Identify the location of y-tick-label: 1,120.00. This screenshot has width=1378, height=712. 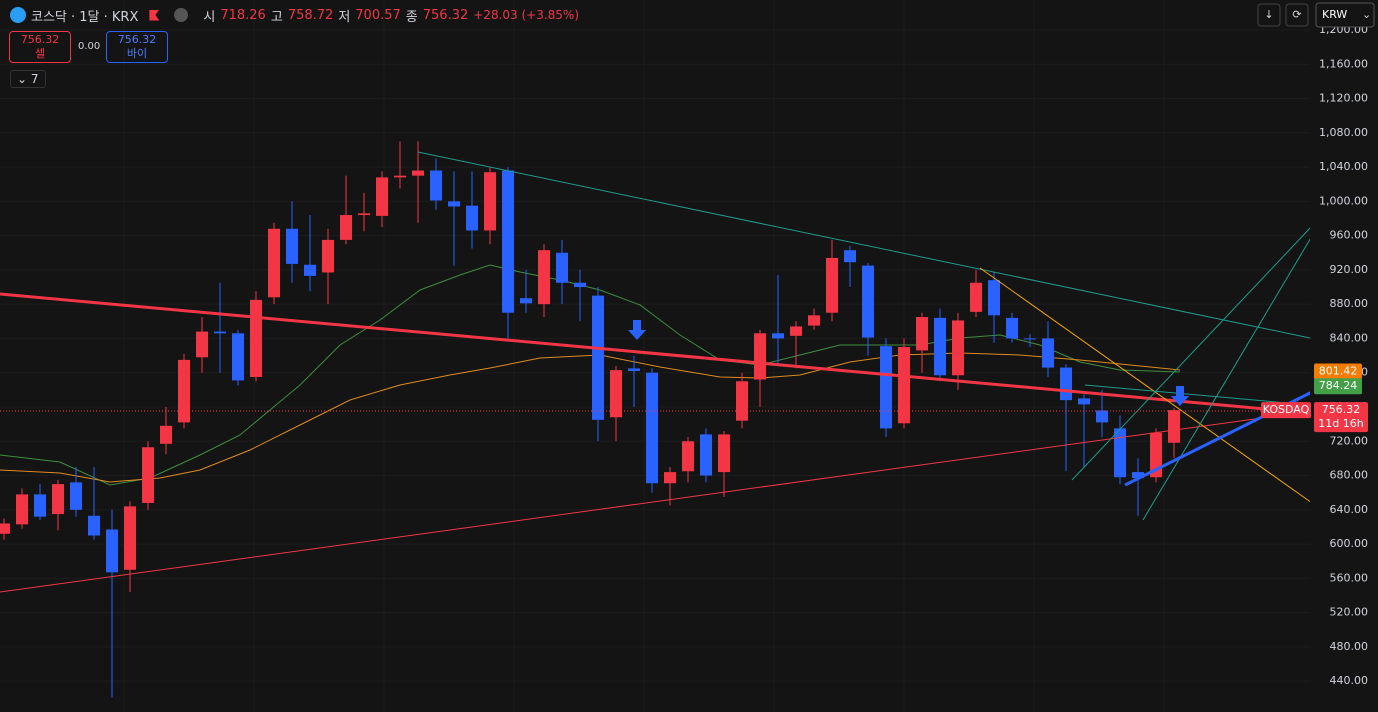
(1343, 98).